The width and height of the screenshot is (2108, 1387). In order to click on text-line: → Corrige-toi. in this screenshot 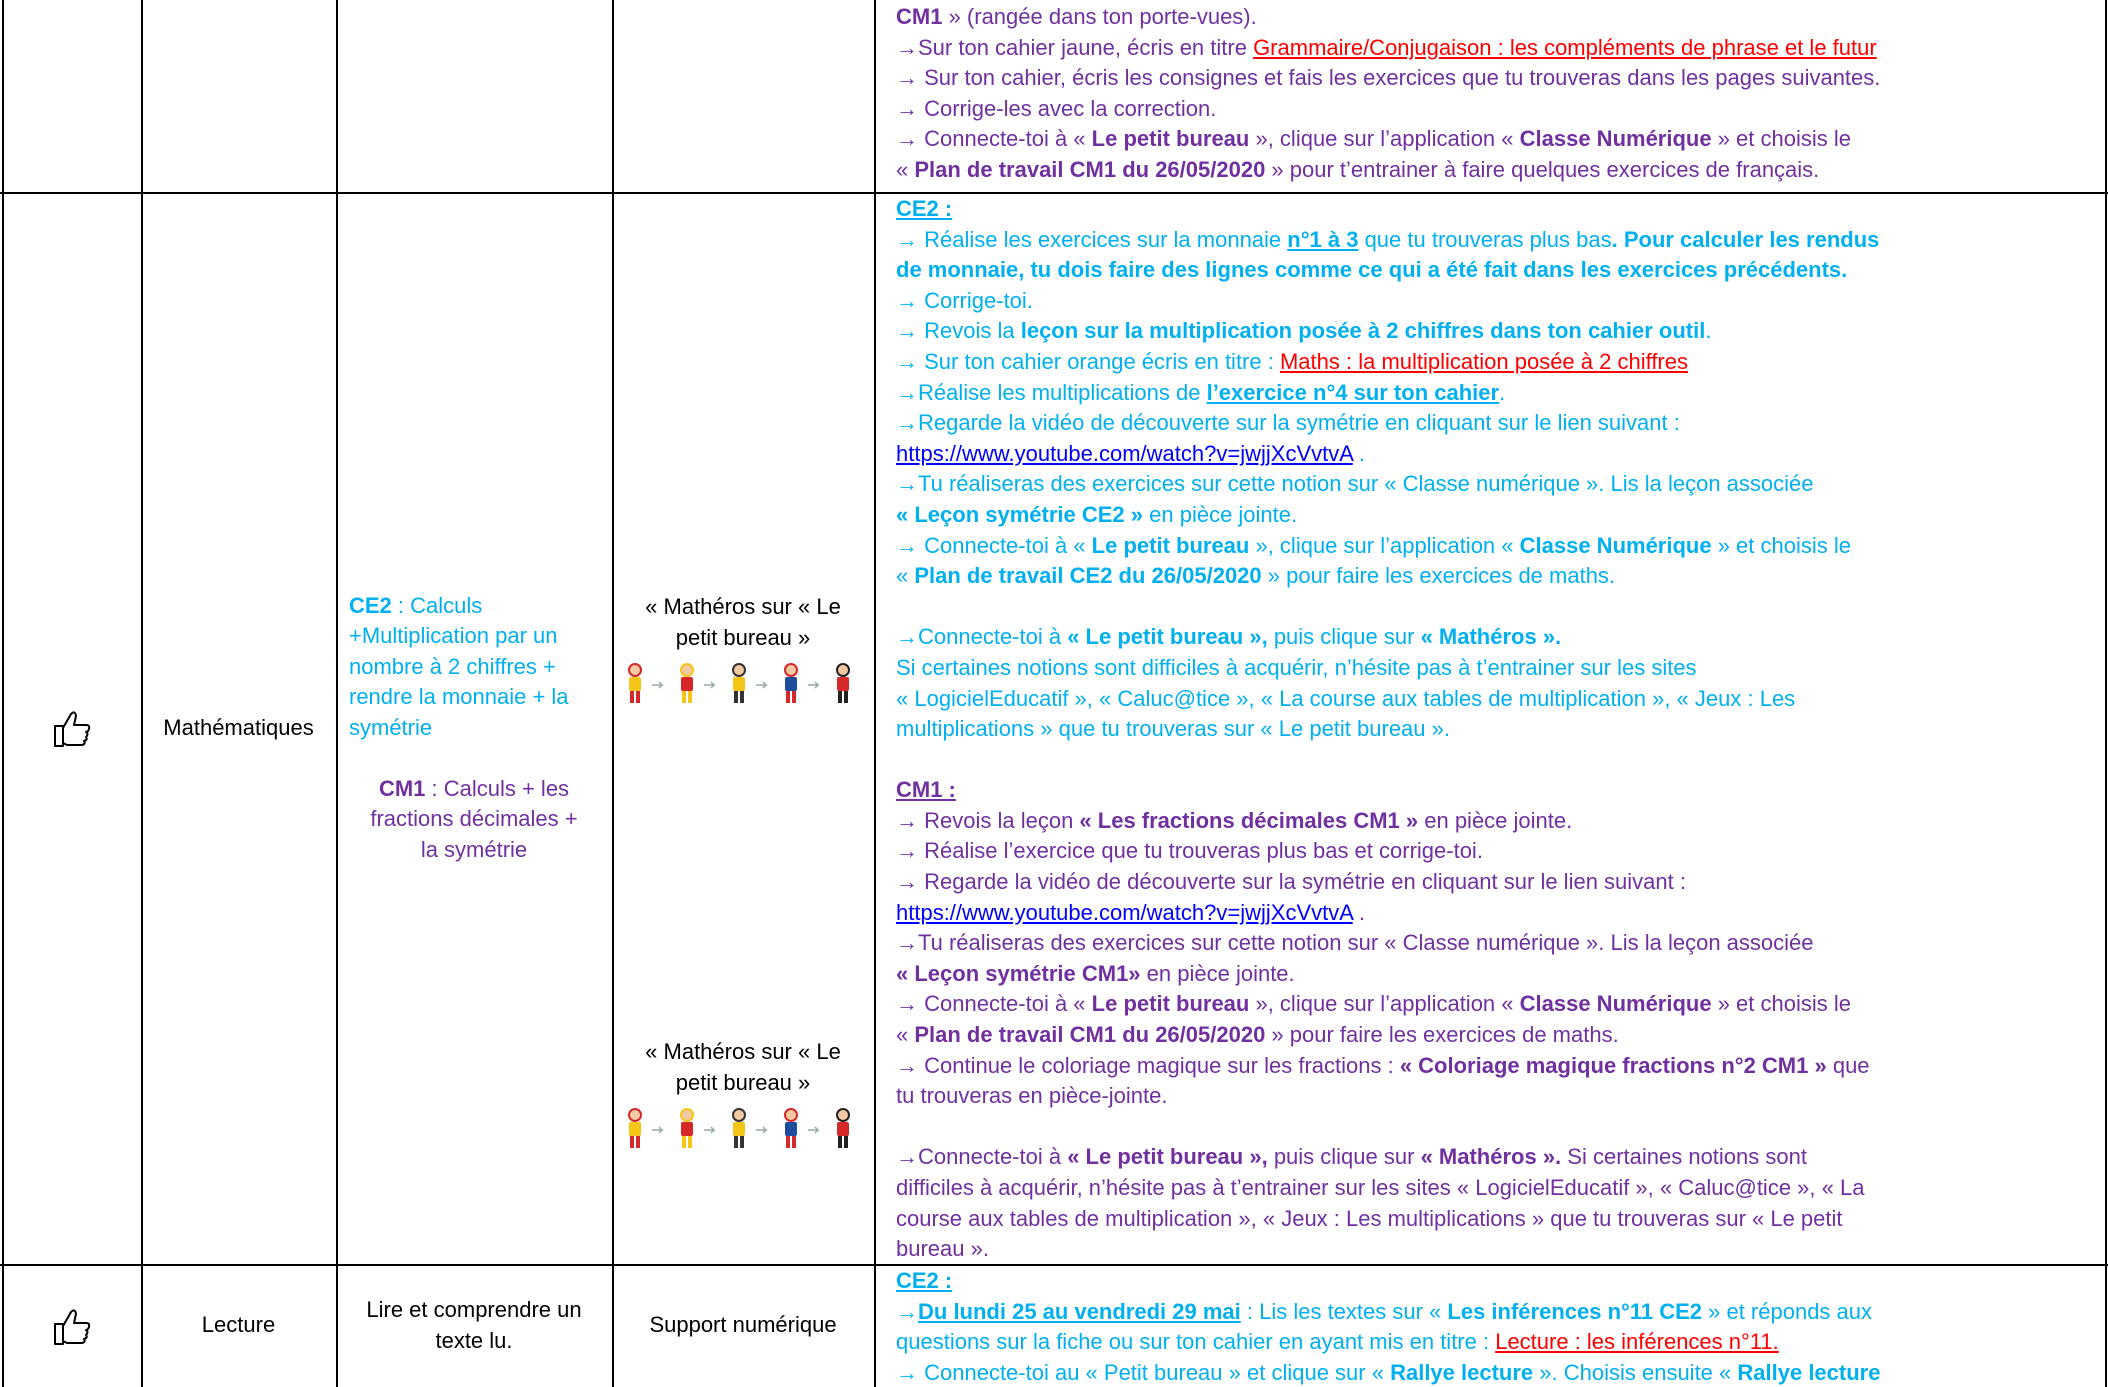, I will do `click(1497, 301)`.